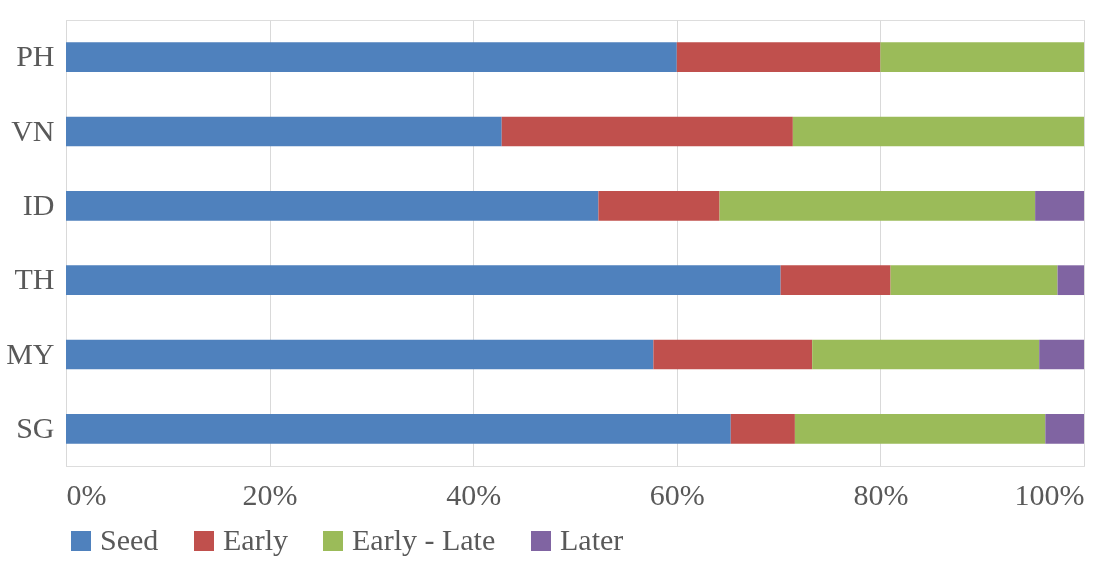 Image resolution: width=1104 pixels, height=561 pixels. What do you see at coordinates (129, 539) in the screenshot?
I see `legend-label: Seed` at bounding box center [129, 539].